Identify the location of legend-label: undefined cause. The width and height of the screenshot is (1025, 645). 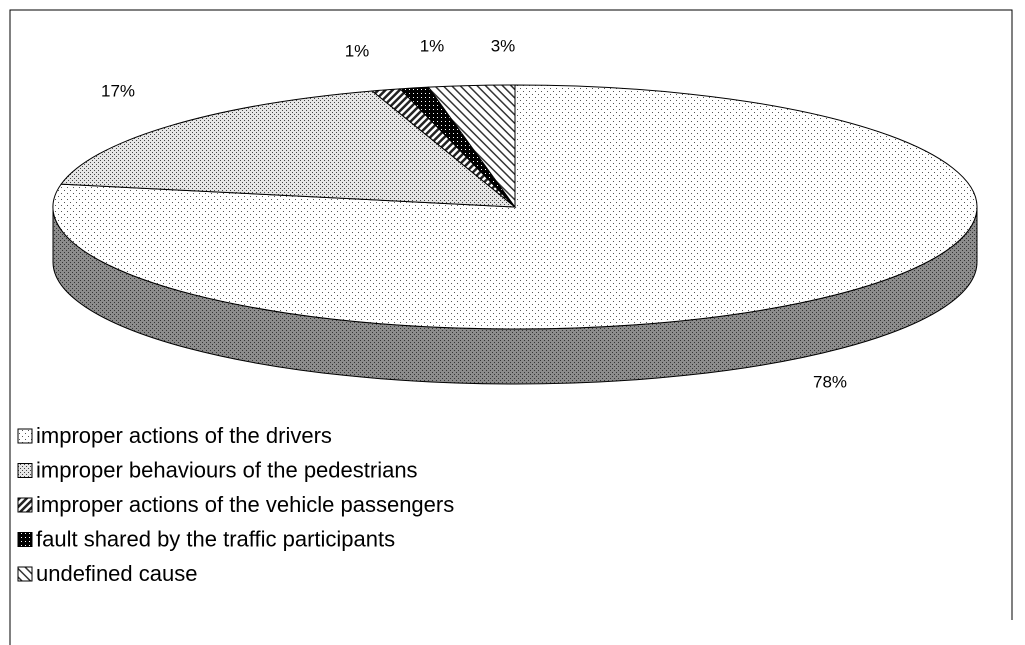
(116, 573).